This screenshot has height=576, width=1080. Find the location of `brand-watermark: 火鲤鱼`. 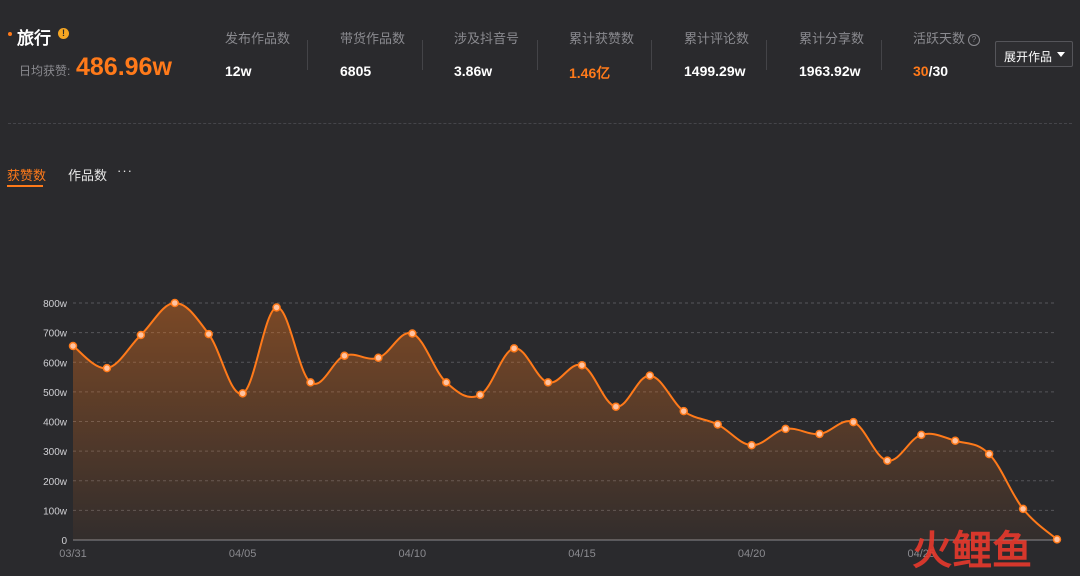

brand-watermark: 火鲤鱼 is located at coordinates (972, 547).